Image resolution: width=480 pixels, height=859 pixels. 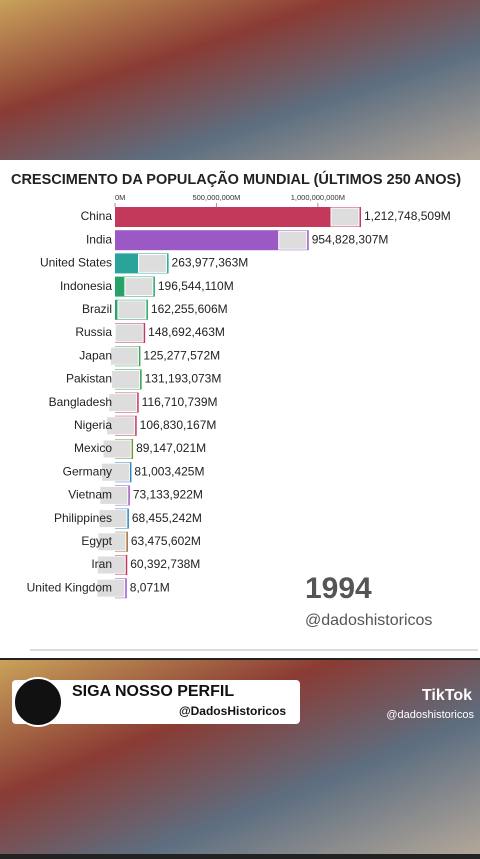 What do you see at coordinates (338, 588) in the screenshot?
I see `year: 1994` at bounding box center [338, 588].